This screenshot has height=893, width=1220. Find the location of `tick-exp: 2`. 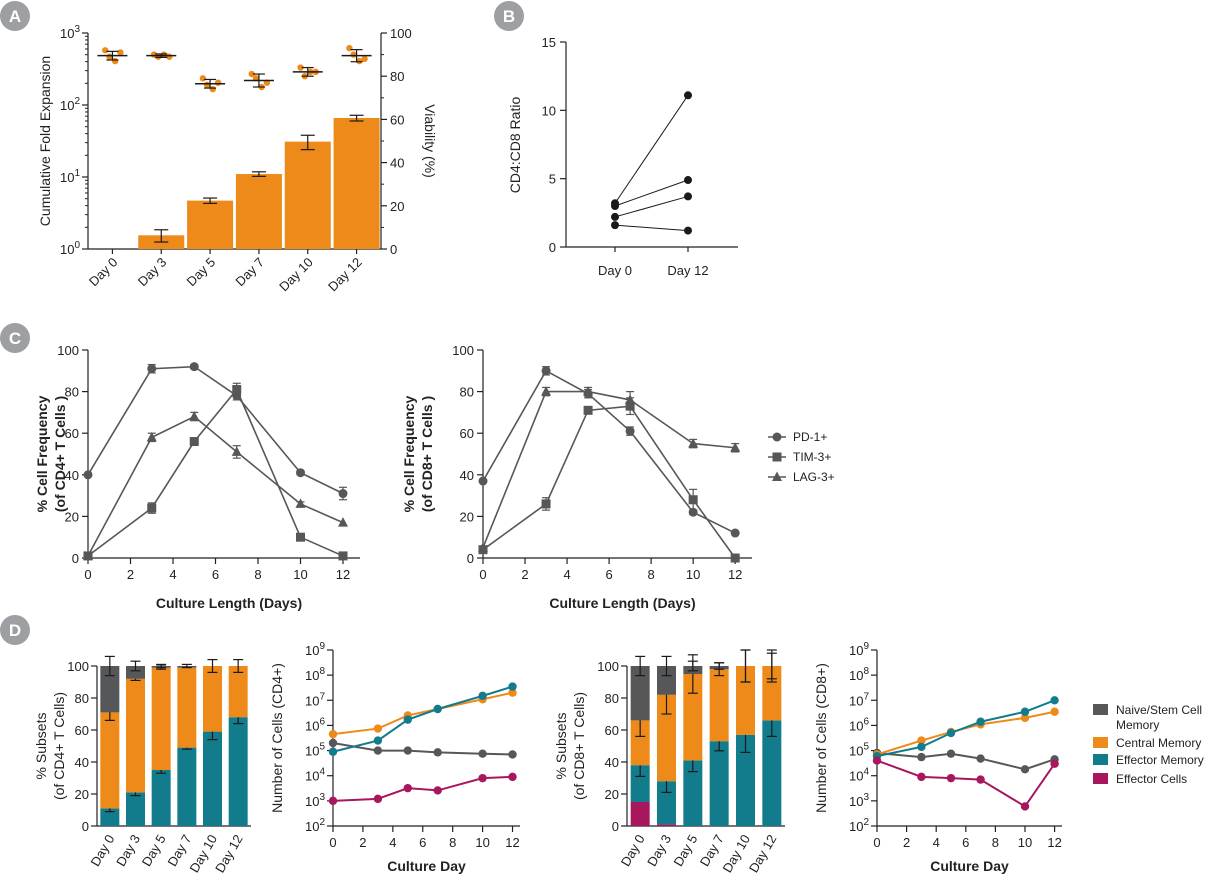

tick-exp: 2 is located at coordinates (322, 822).